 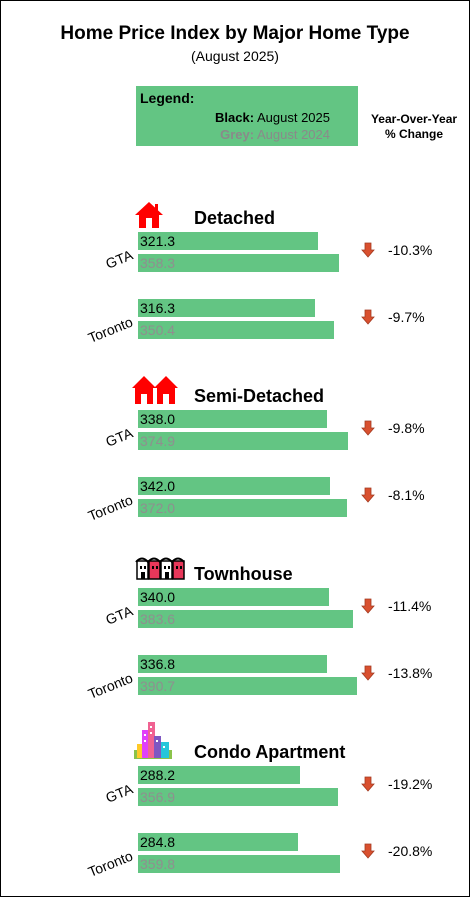 I want to click on value-label-previous: 350.4, so click(x=158, y=330).